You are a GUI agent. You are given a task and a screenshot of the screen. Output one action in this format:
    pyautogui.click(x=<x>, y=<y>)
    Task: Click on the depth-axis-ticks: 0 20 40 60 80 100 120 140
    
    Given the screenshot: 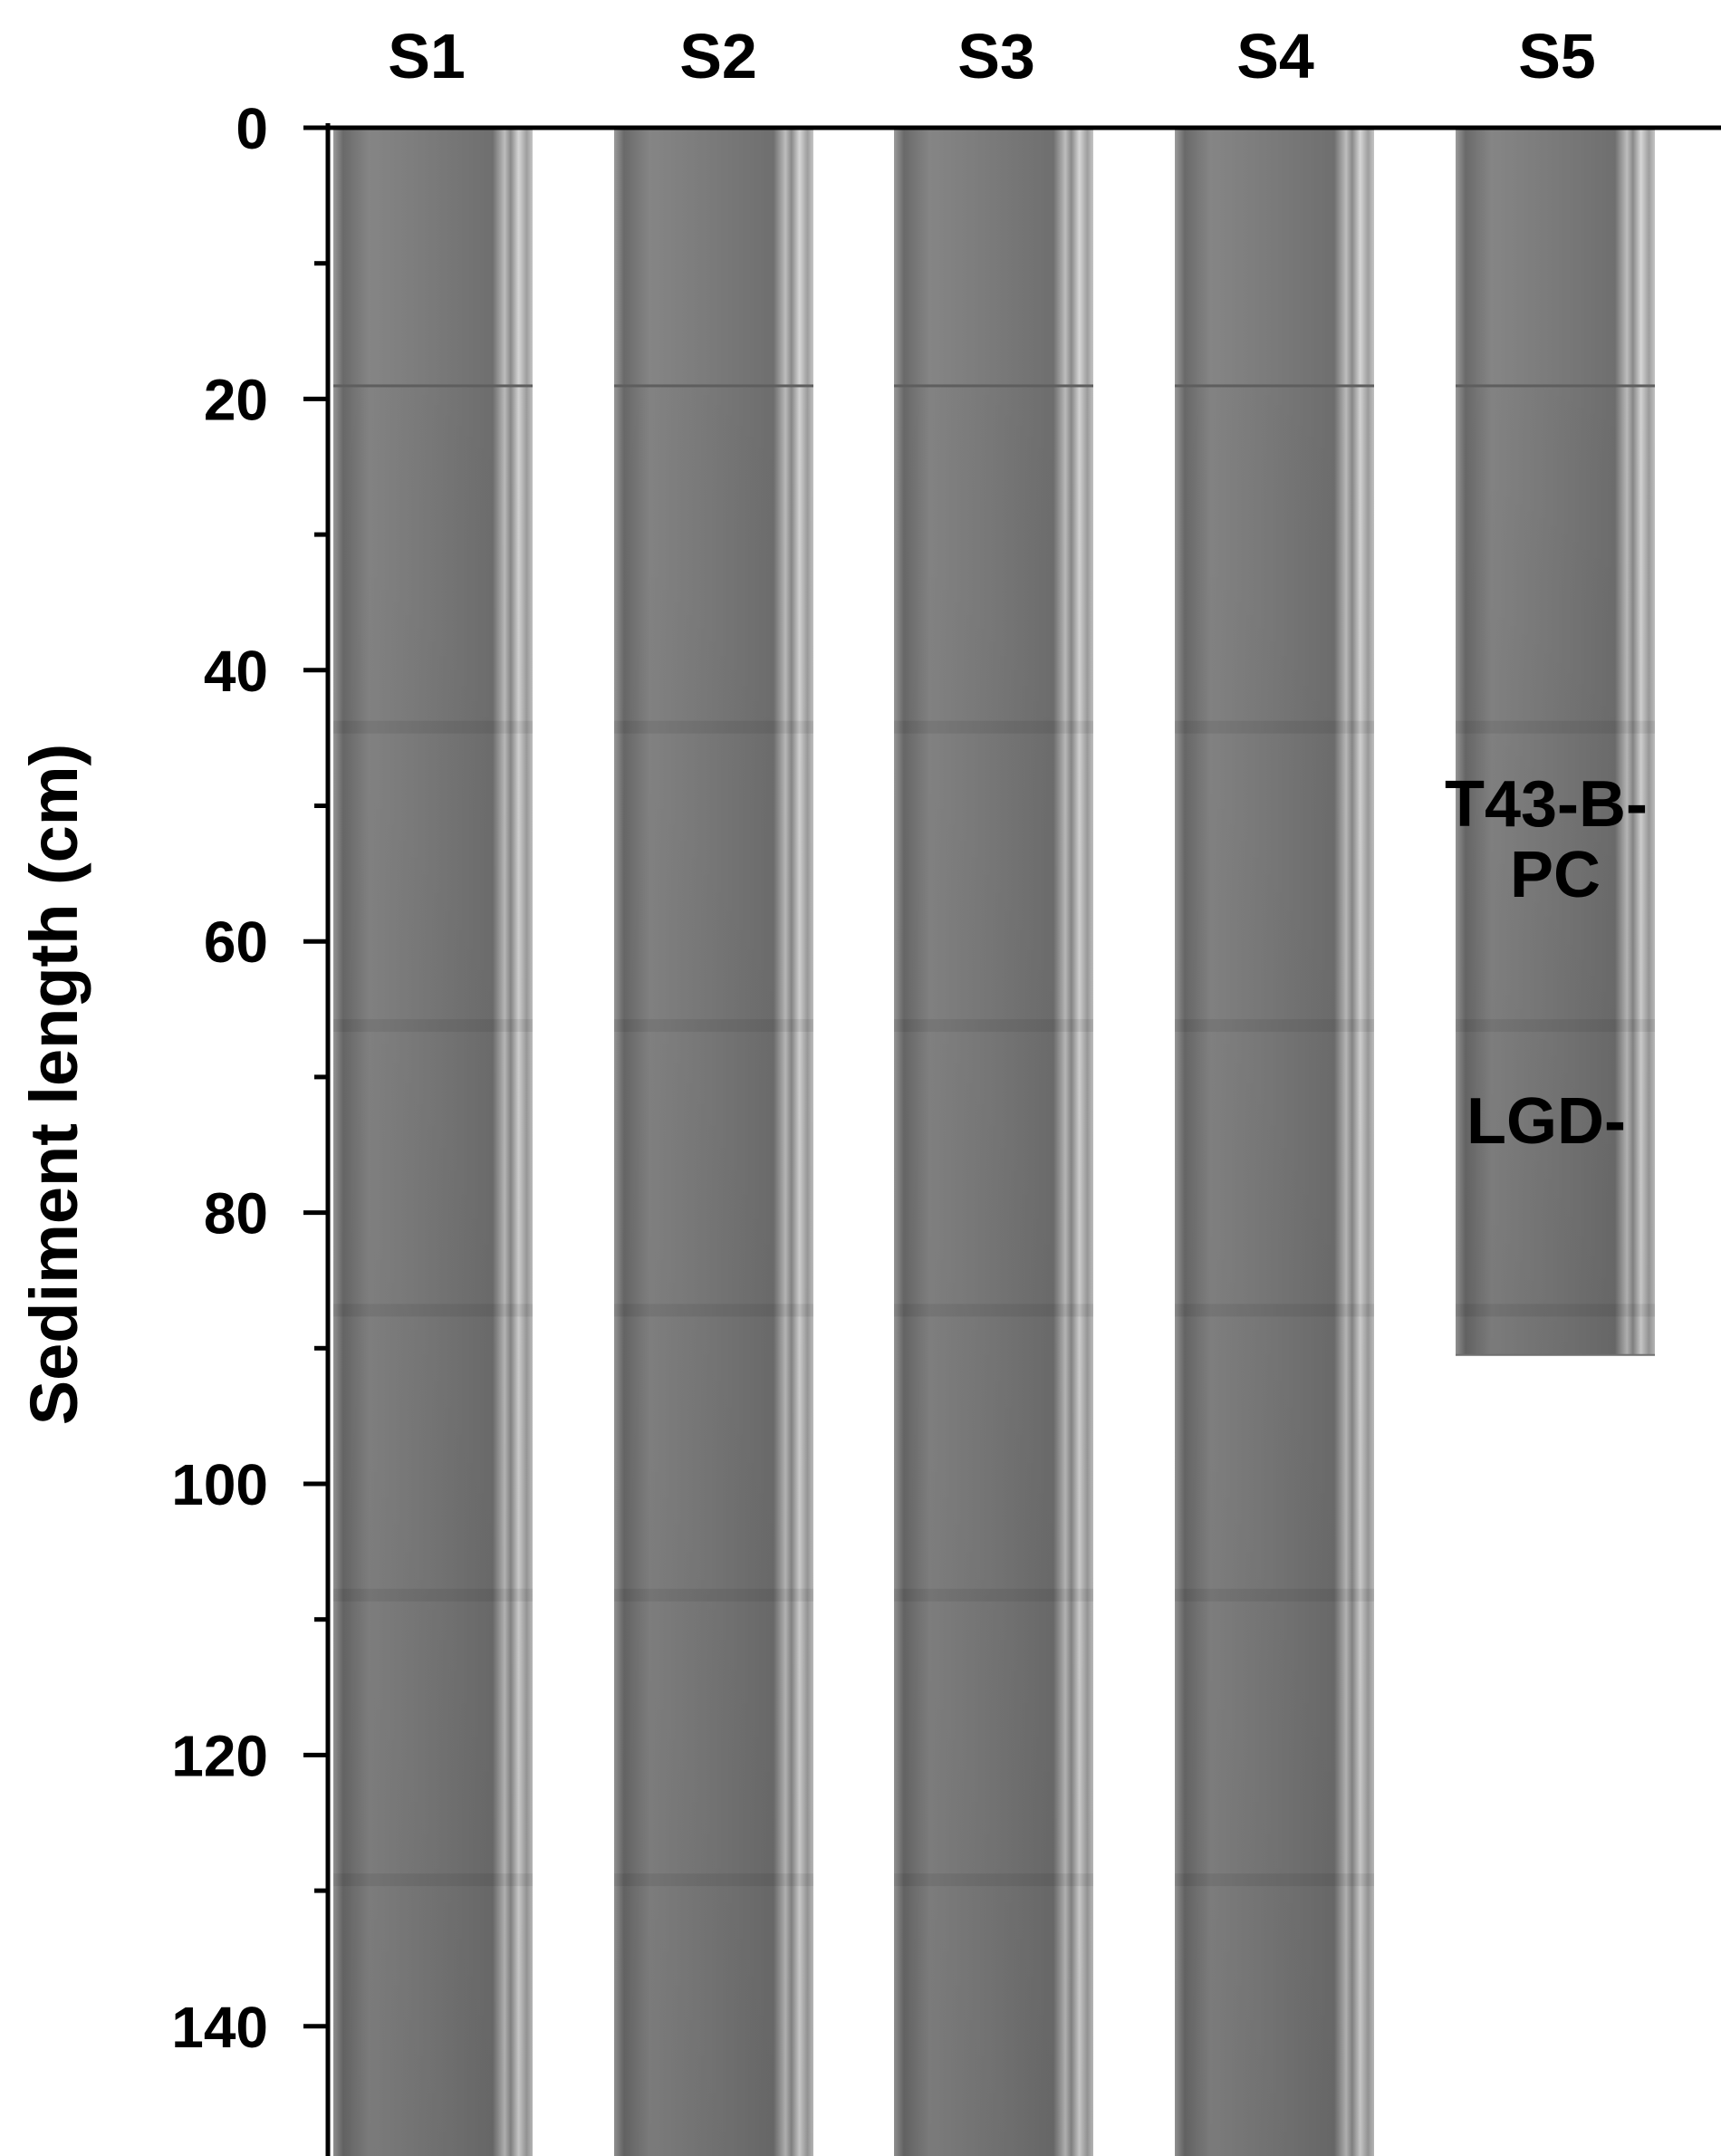 What is the action you would take?
    pyautogui.click(x=249, y=1078)
    